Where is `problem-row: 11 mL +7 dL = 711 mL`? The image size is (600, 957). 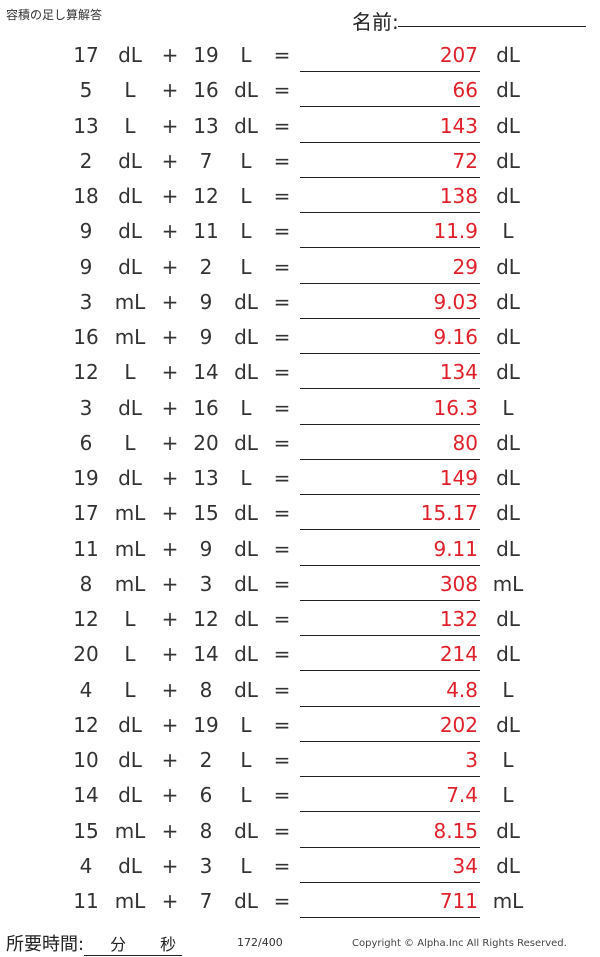 problem-row: 11 mL +7 dL = 711 mL is located at coordinates (300, 901).